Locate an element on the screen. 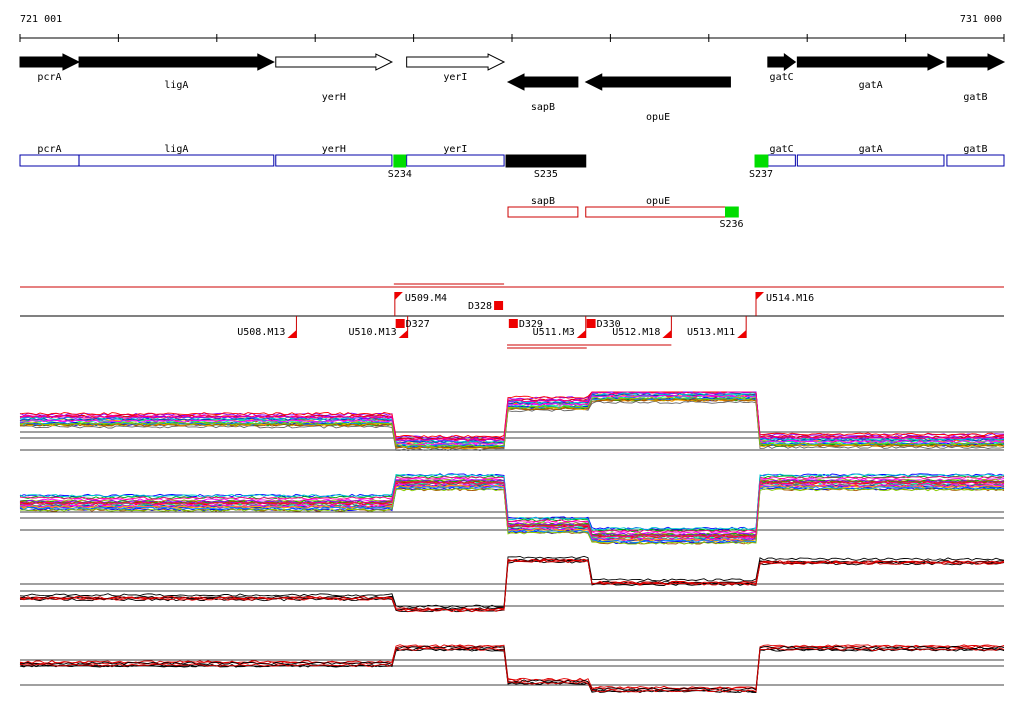  gene-label-yerI: yerI is located at coordinates (455, 77).